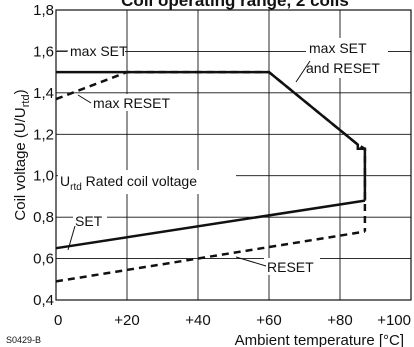  Describe the element at coordinates (268, 320) in the screenshot. I see `x-tick-label: +60` at that location.